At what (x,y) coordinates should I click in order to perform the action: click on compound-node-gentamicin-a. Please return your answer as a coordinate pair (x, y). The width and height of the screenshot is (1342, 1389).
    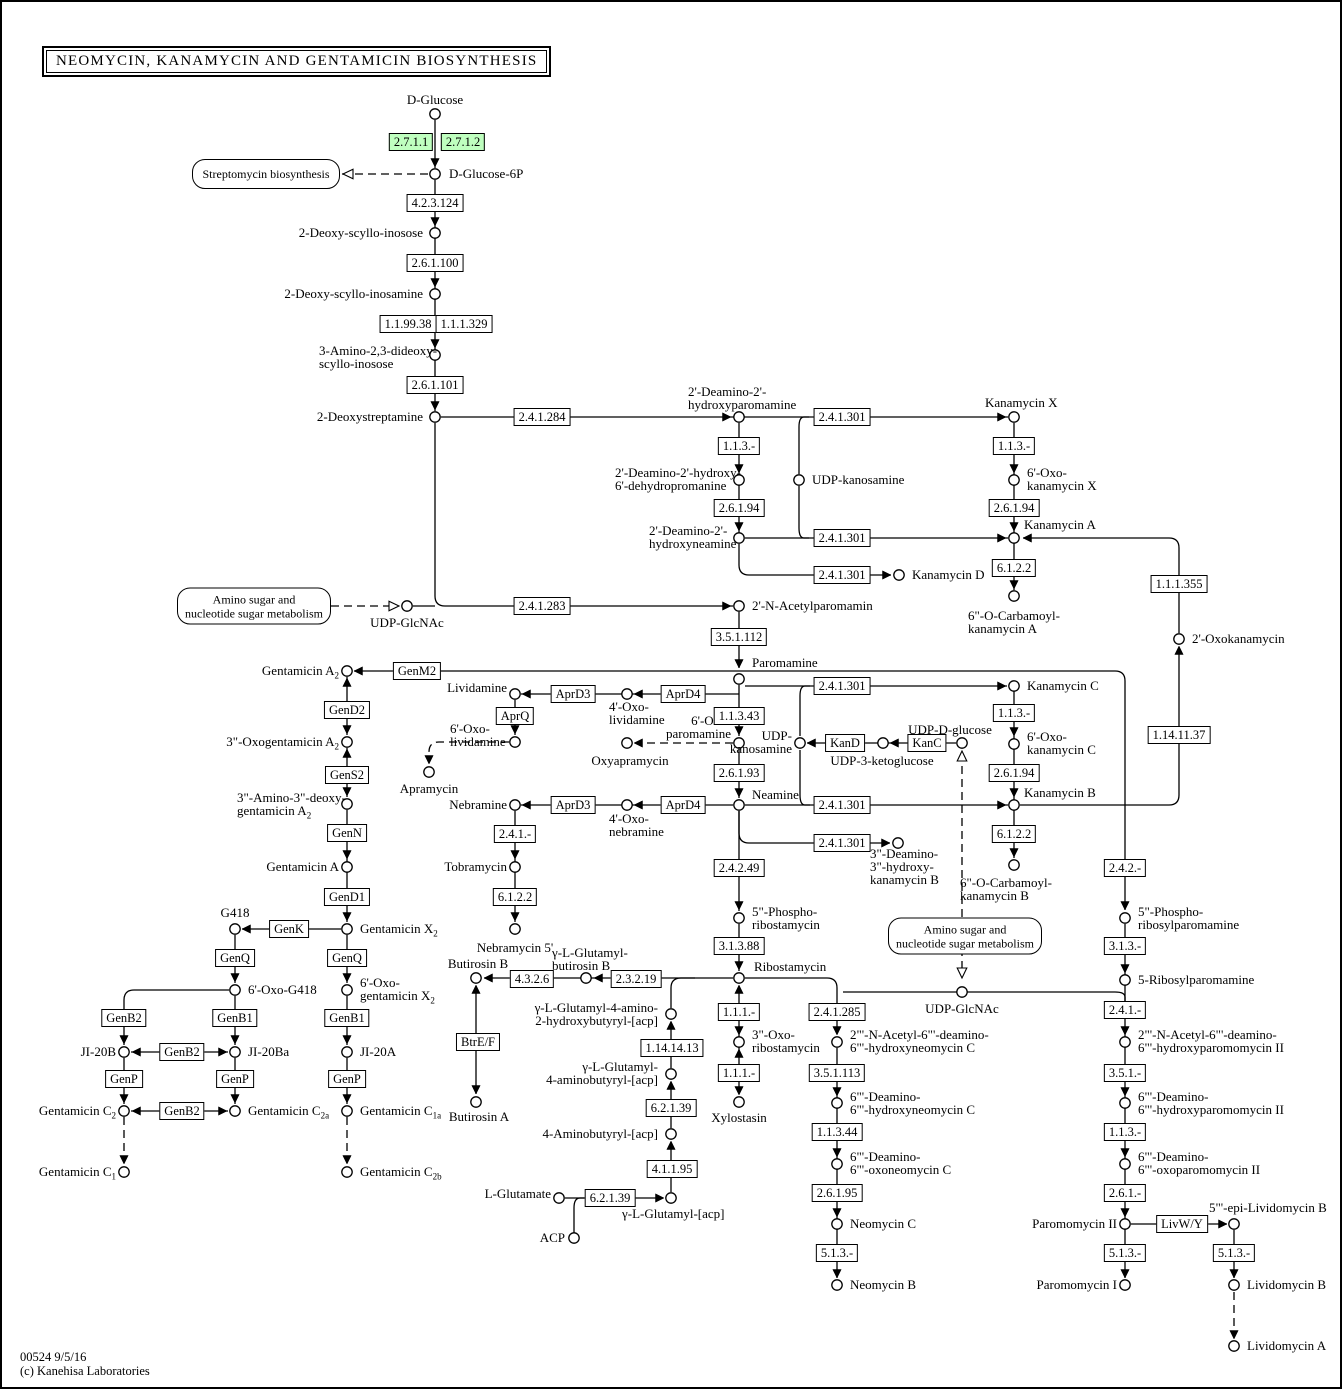
    Looking at the image, I should click on (347, 867).